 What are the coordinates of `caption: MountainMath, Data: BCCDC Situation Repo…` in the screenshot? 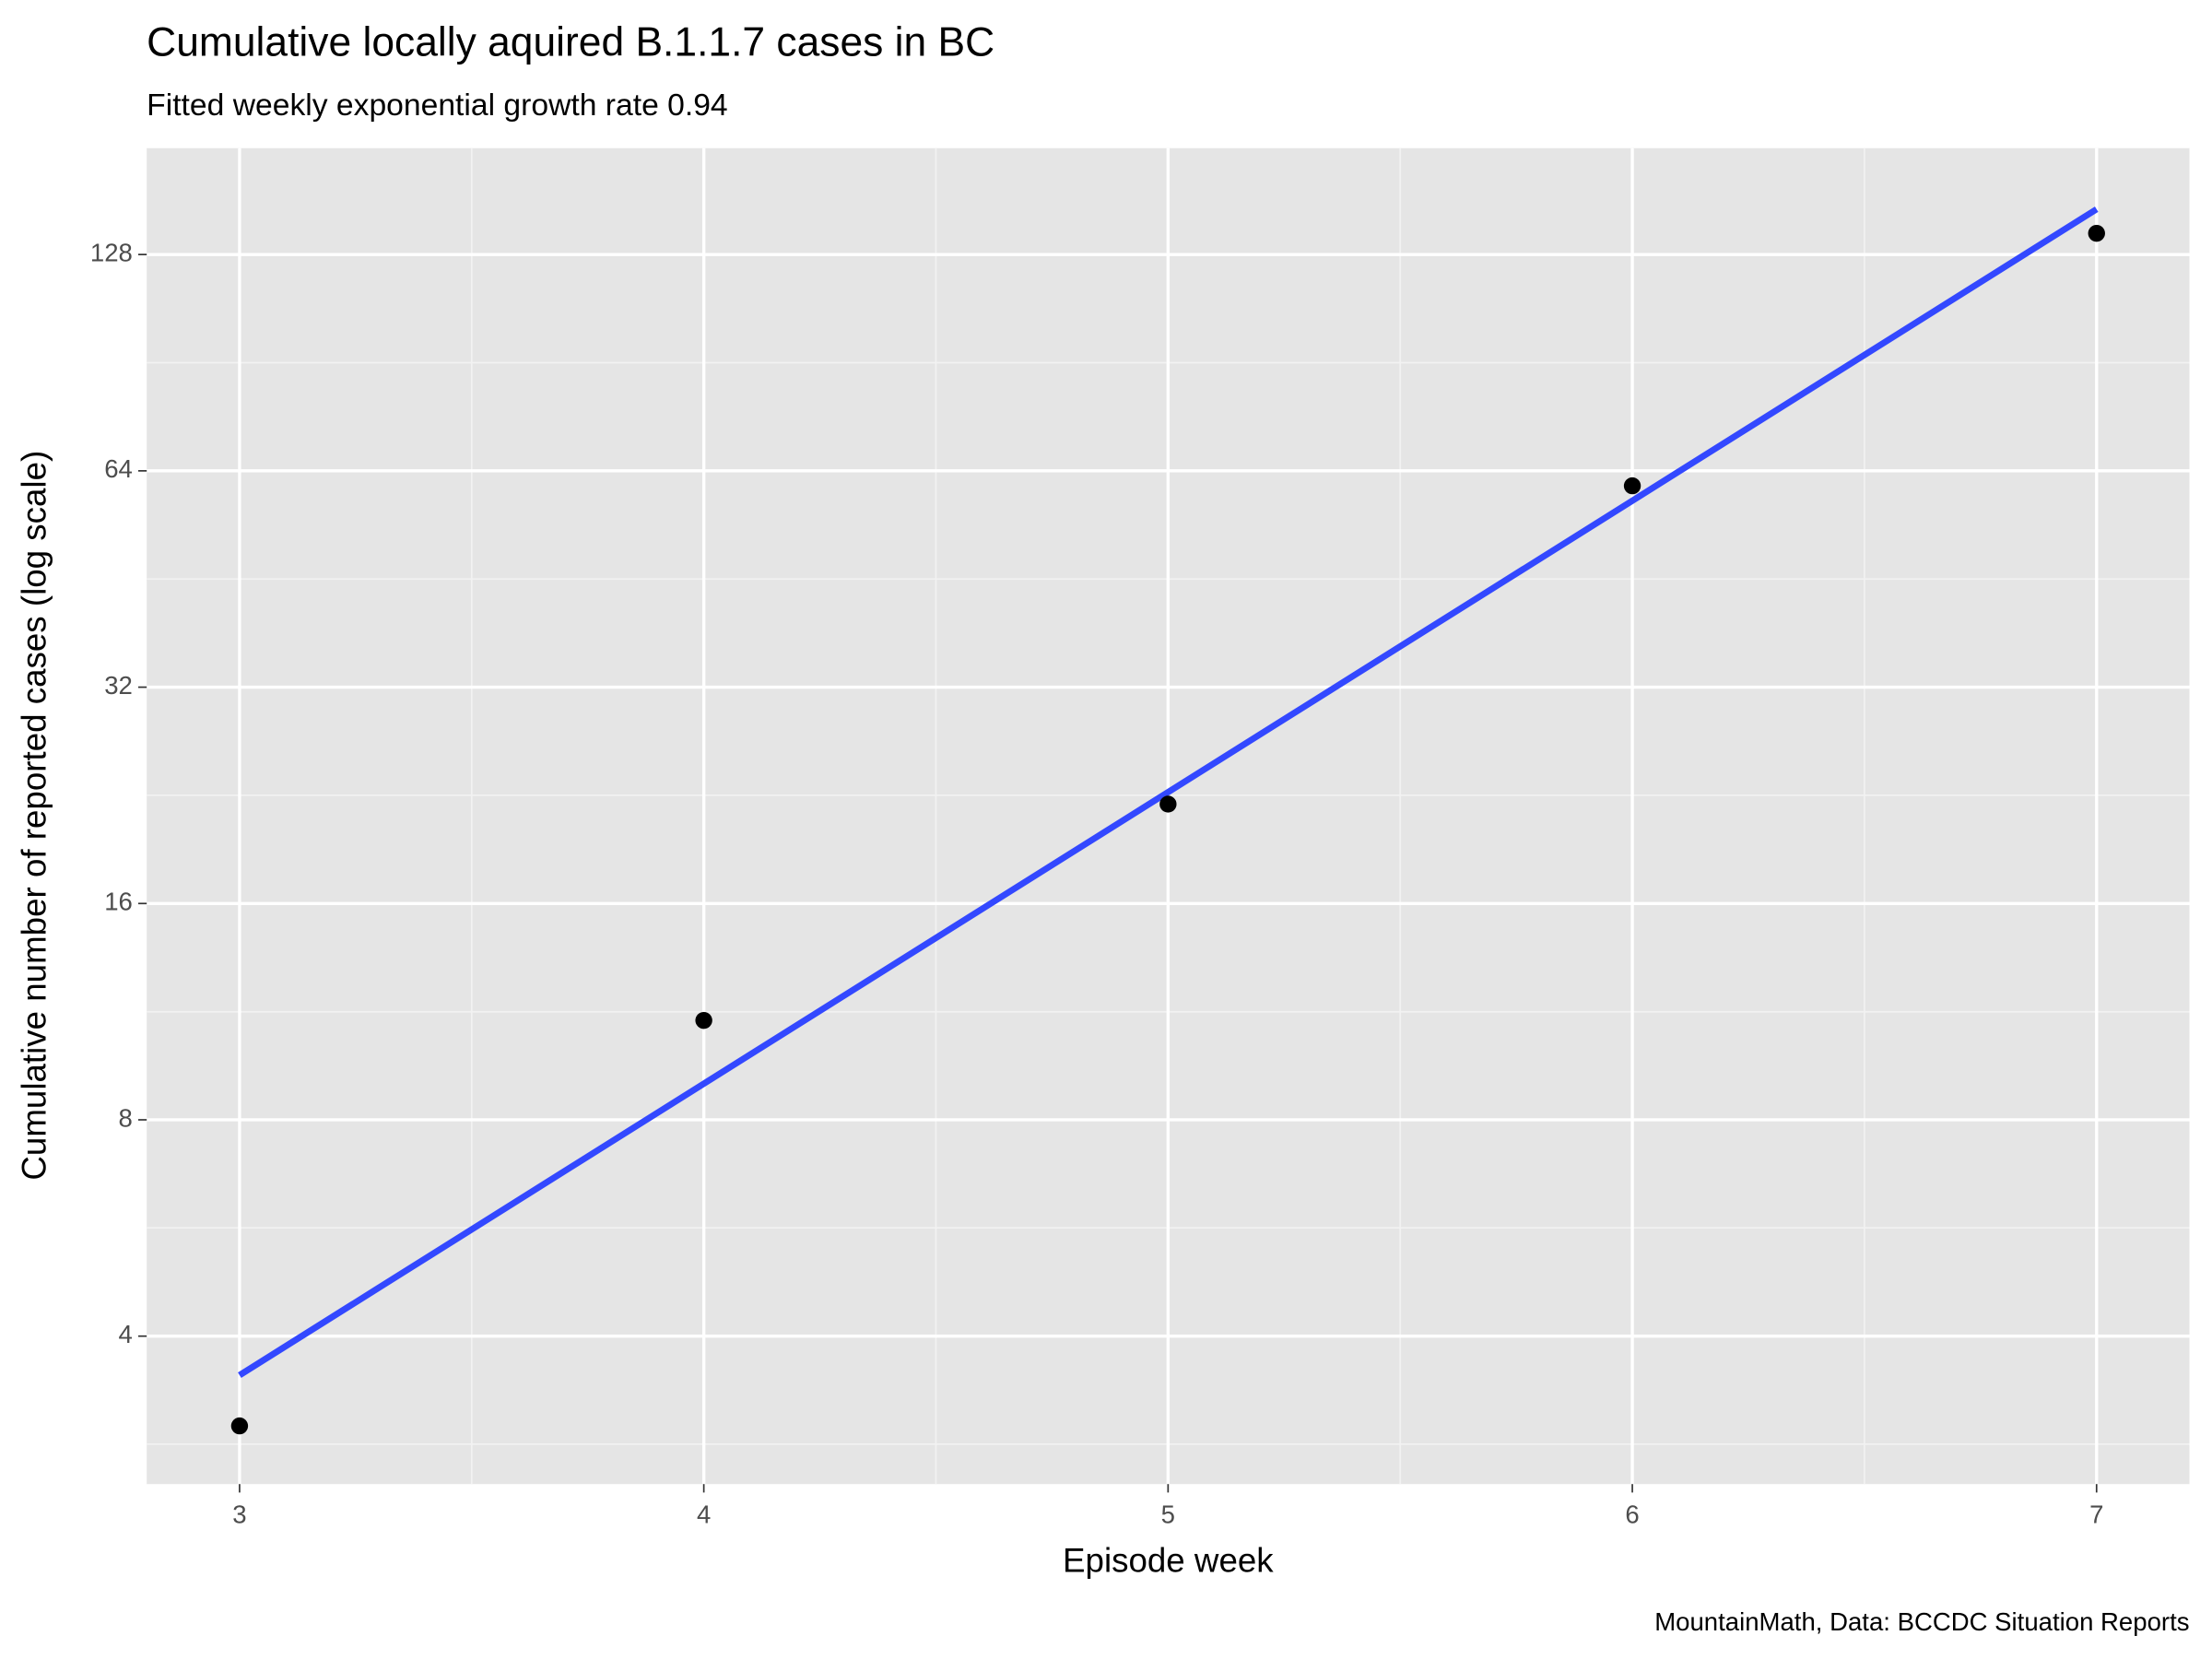 It's located at (1921, 1621).